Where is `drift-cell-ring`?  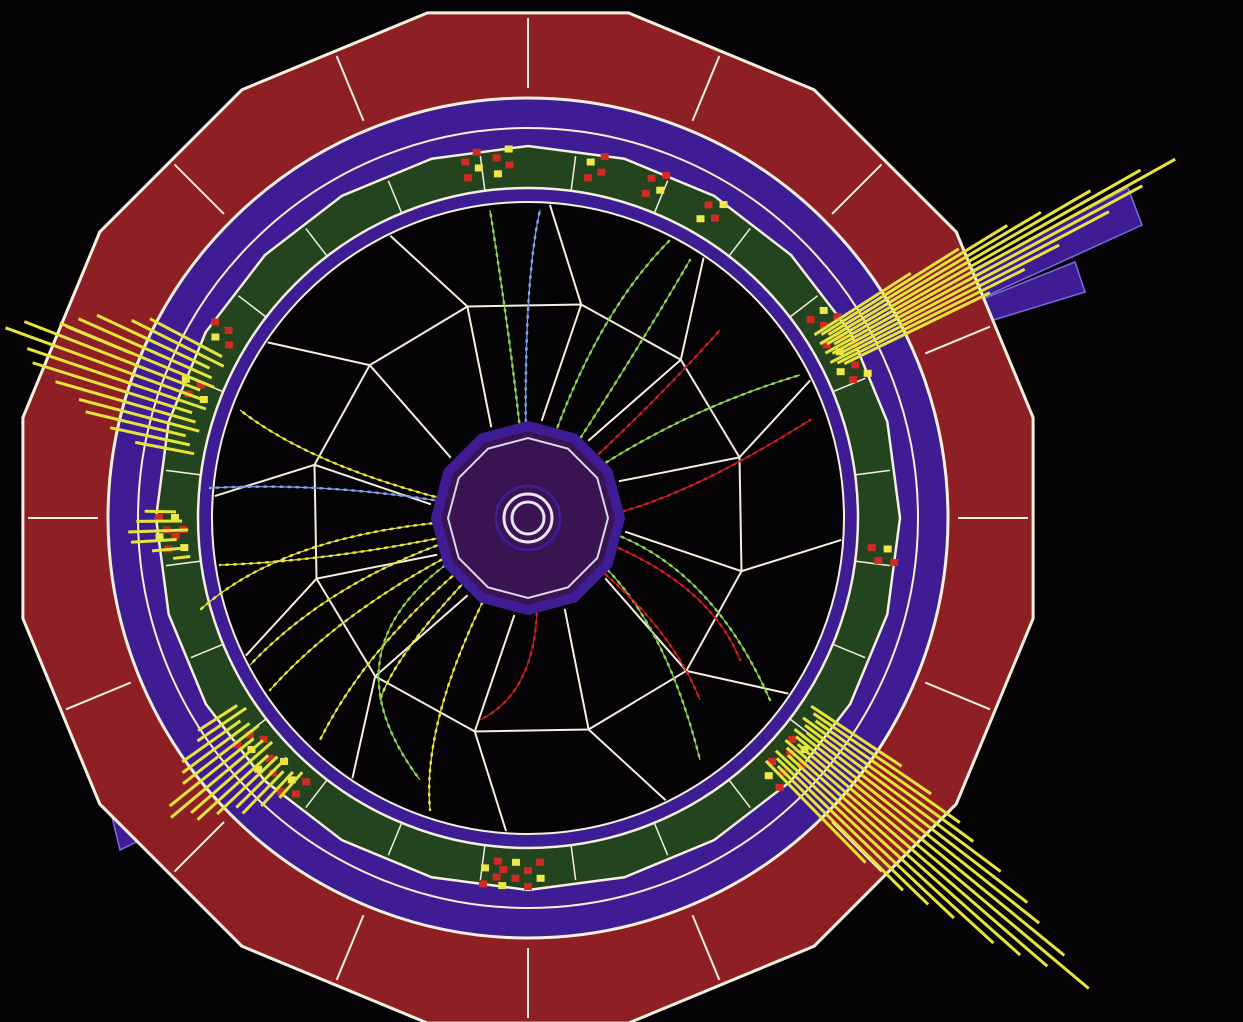 drift-cell-ring is located at coordinates (528, 518).